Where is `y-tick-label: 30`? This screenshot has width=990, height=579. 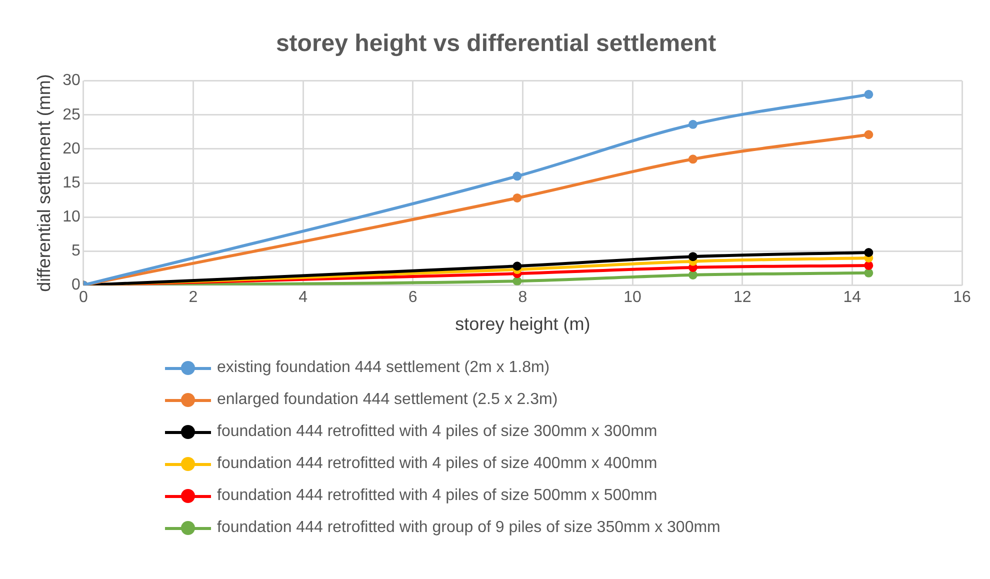 y-tick-label: 30 is located at coordinates (71, 81).